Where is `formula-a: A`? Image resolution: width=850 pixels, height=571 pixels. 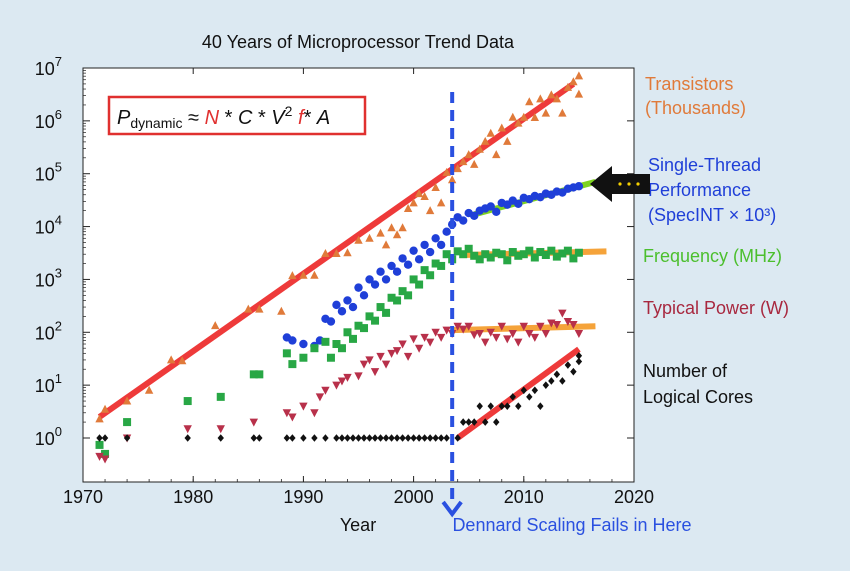
formula-a: A is located at coordinates (323, 118).